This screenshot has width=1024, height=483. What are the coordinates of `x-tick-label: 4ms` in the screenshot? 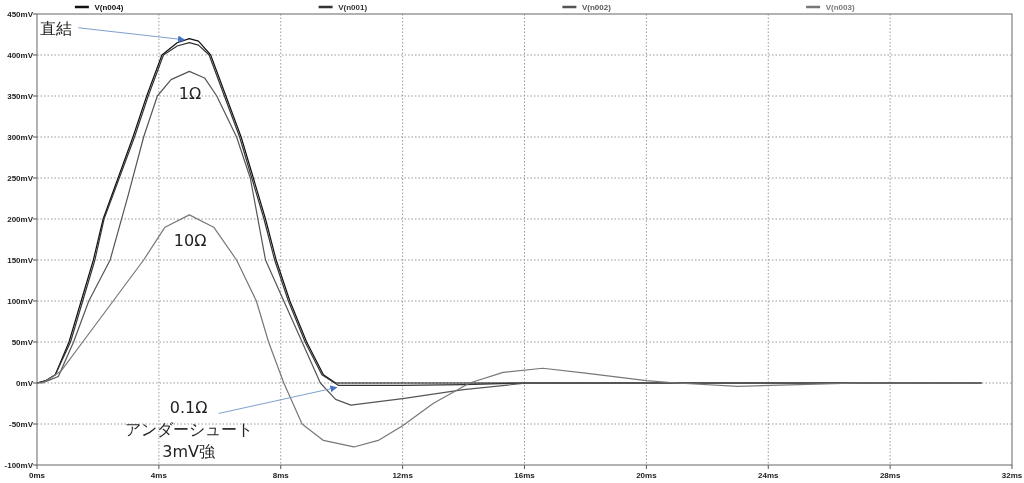 It's located at (159, 475).